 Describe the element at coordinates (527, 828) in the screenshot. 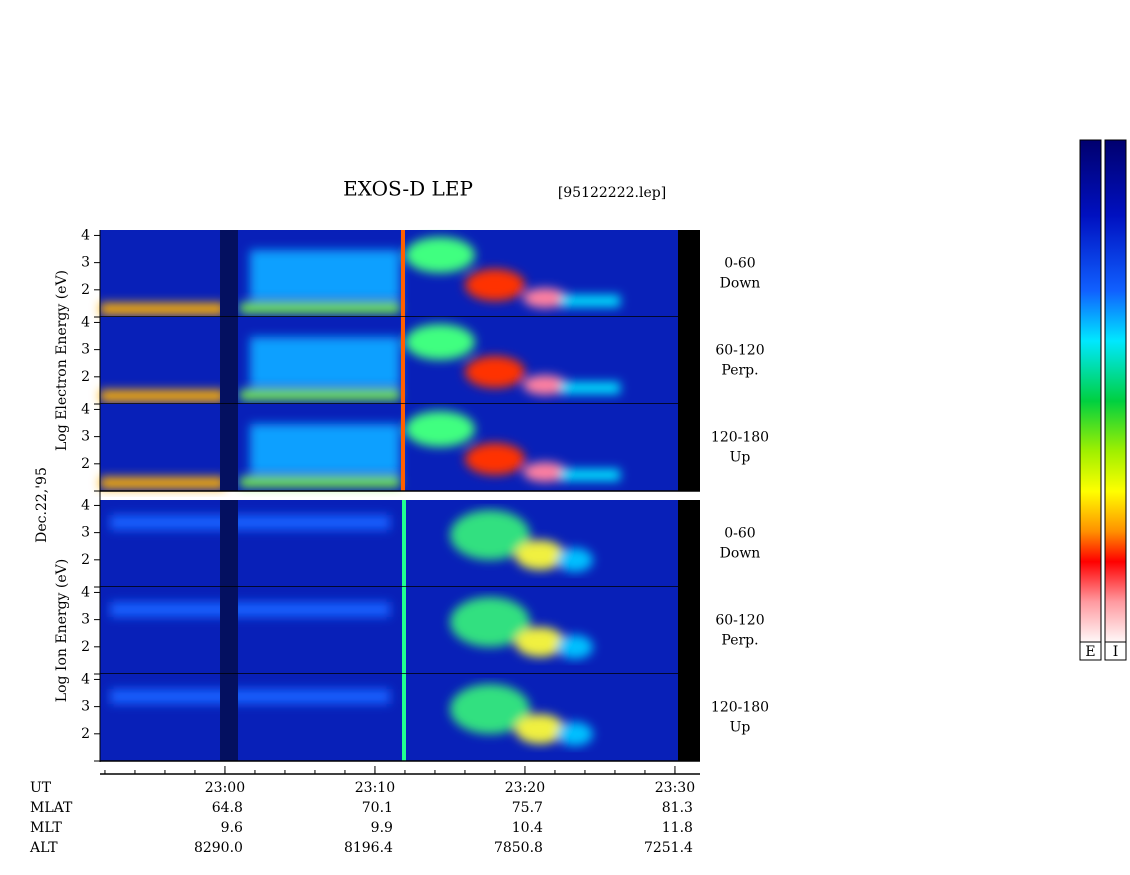

I see `row-value: 10.4` at that location.